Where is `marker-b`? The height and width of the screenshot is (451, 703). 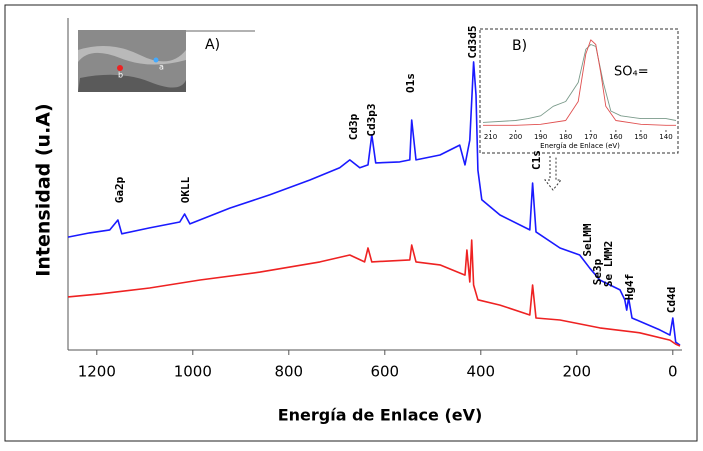 marker-b is located at coordinates (120, 68).